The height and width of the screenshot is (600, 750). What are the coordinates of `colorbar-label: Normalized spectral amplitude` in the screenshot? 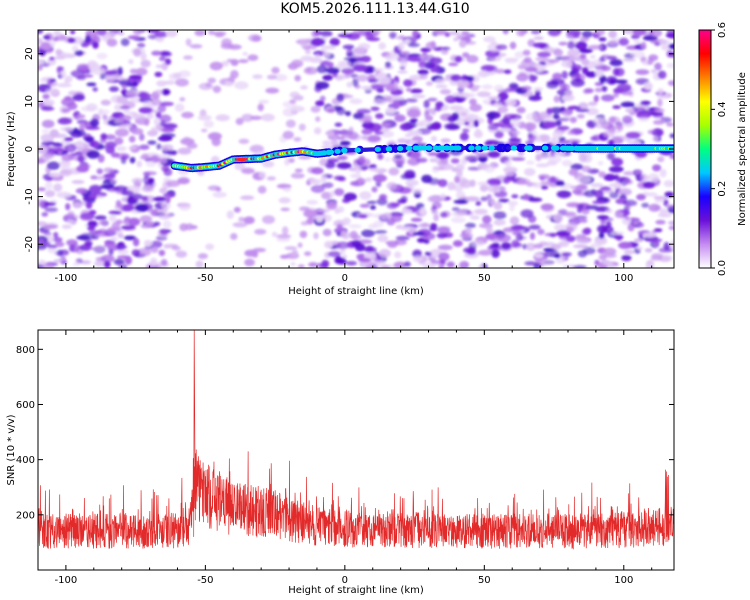 It's located at (742, 149).